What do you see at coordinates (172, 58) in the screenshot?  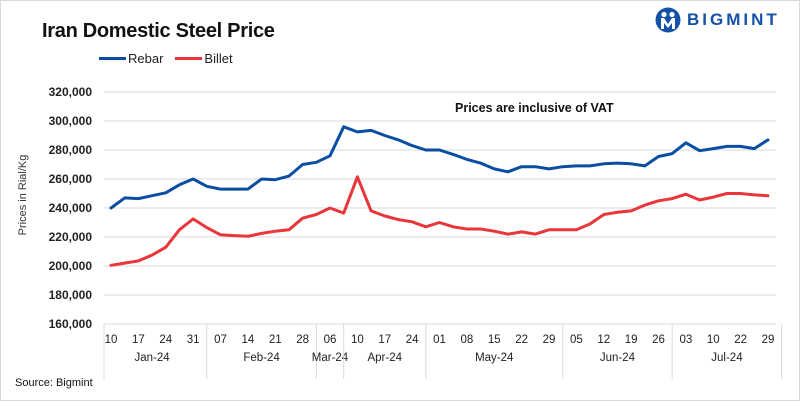 I see `legend: Rebar Billet` at bounding box center [172, 58].